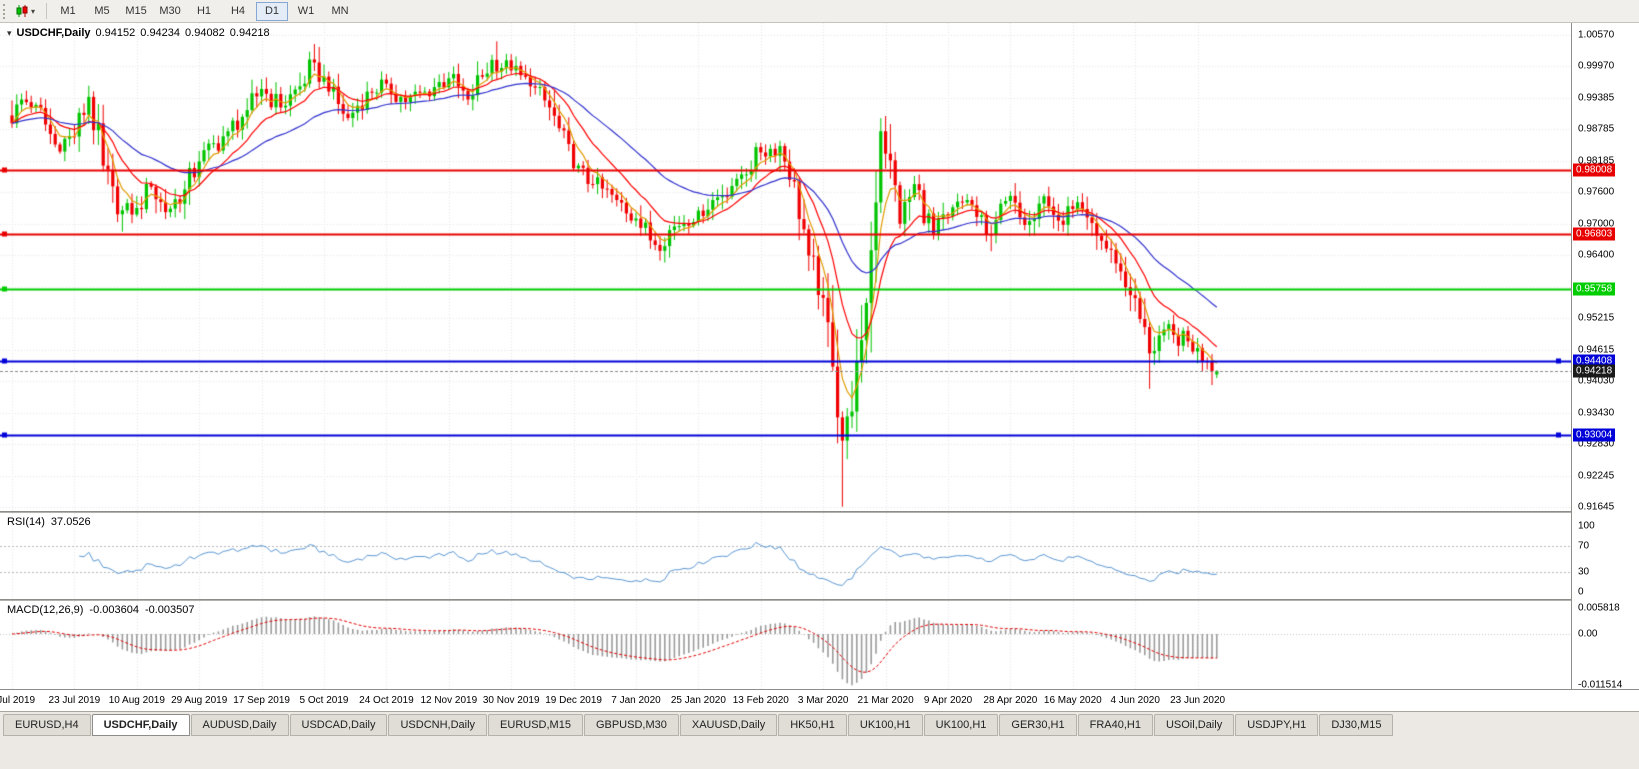 Image resolution: width=1639 pixels, height=769 pixels. Describe the element at coordinates (102, 10) in the screenshot. I see `timeframe-button-m5: M5` at that location.